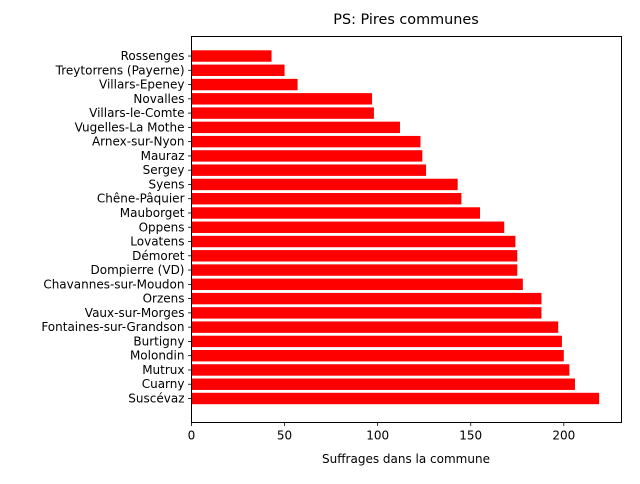 The height and width of the screenshot is (484, 640). I want to click on category-label: Cuarny, so click(163, 384).